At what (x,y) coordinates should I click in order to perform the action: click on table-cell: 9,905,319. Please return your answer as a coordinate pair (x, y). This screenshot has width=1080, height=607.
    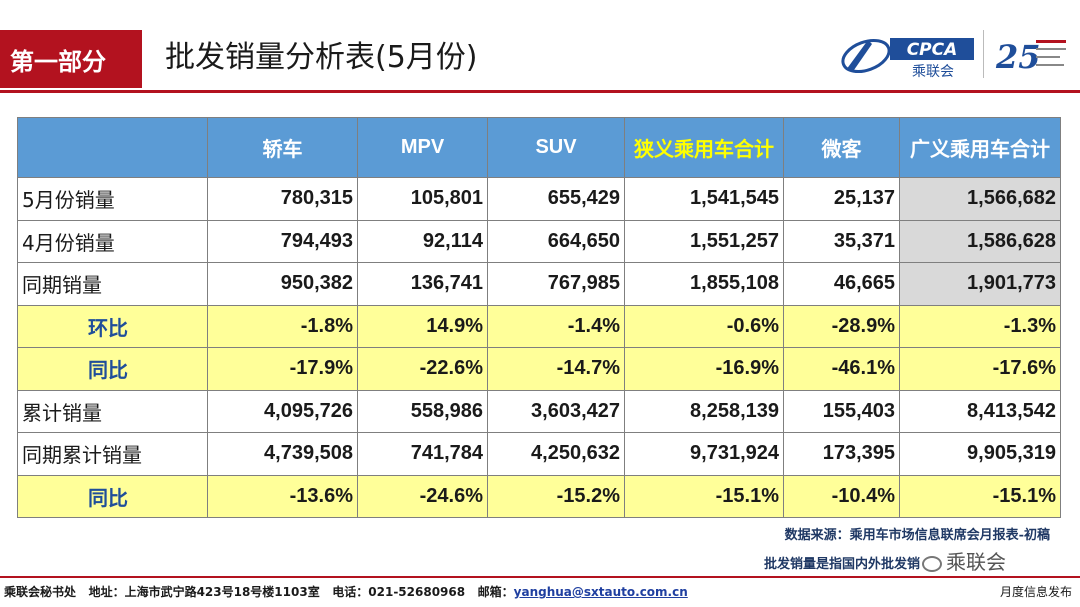
    Looking at the image, I should click on (980, 454).